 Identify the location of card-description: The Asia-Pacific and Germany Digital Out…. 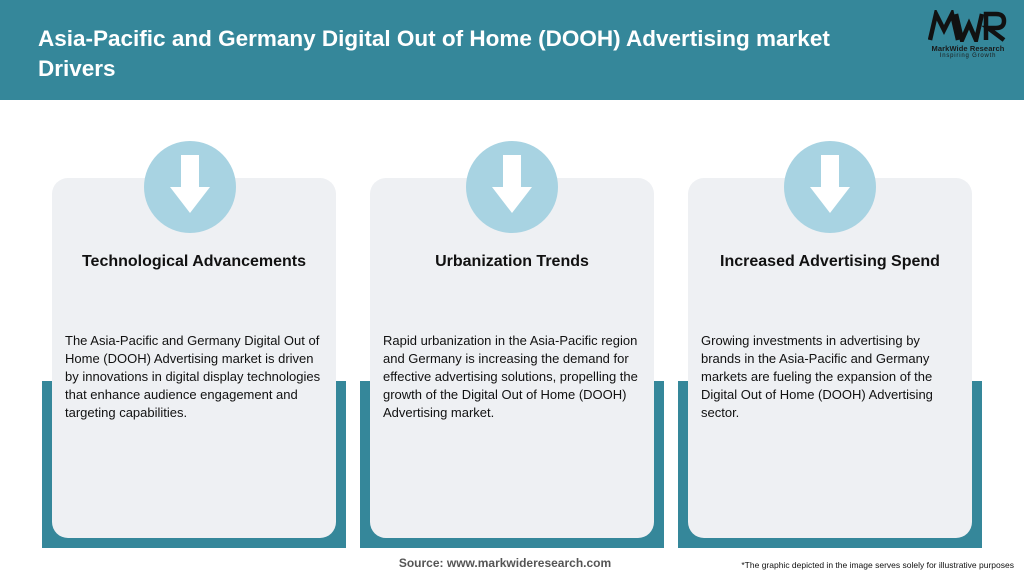
(193, 376).